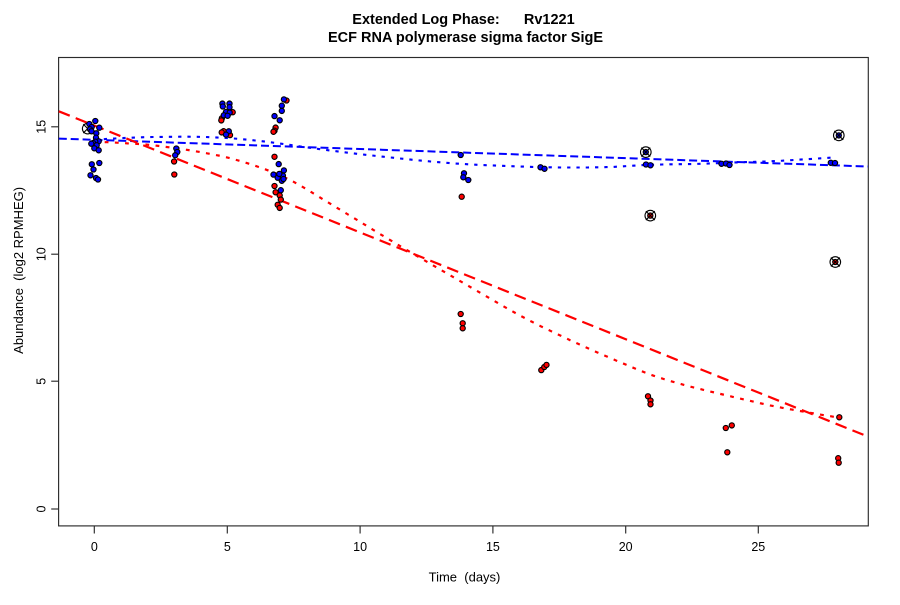  What do you see at coordinates (758, 547) in the screenshot?
I see `svg-text: 25` at bounding box center [758, 547].